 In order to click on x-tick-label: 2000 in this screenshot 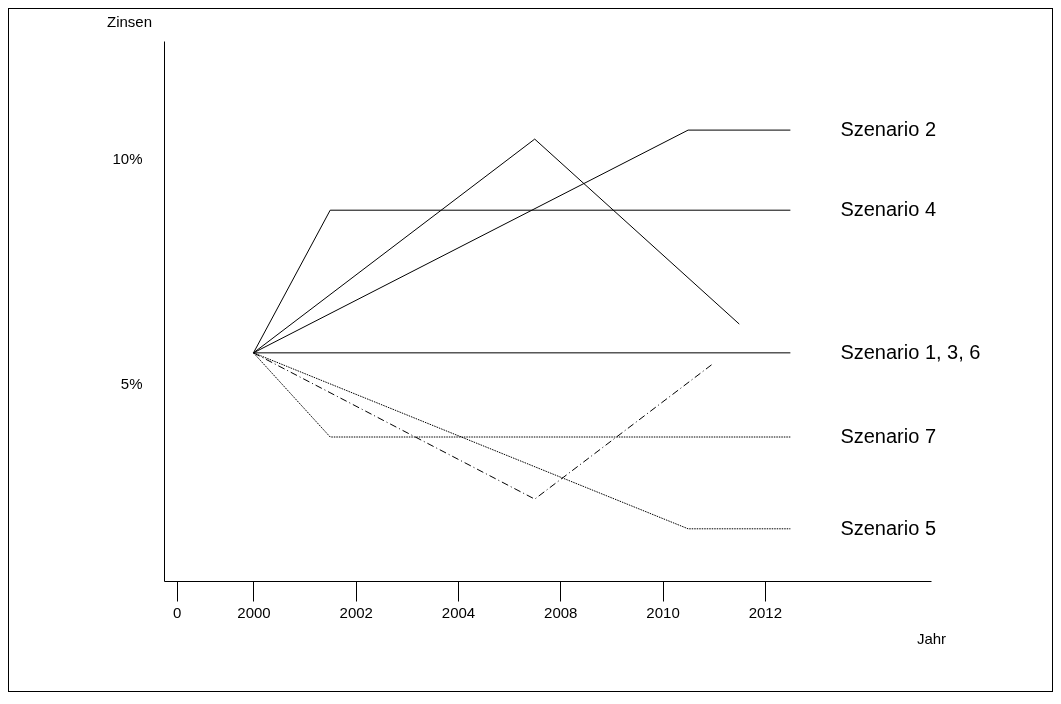, I will do `click(254, 612)`.